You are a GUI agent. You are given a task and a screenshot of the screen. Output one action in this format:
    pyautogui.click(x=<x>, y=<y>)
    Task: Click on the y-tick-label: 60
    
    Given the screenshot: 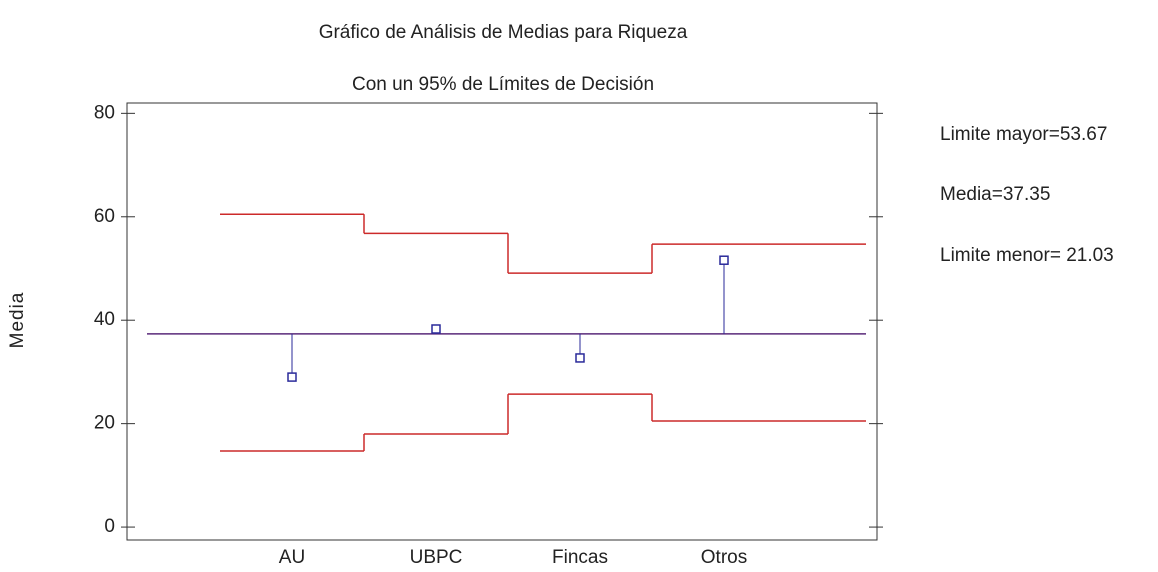 What is the action you would take?
    pyautogui.click(x=104, y=216)
    